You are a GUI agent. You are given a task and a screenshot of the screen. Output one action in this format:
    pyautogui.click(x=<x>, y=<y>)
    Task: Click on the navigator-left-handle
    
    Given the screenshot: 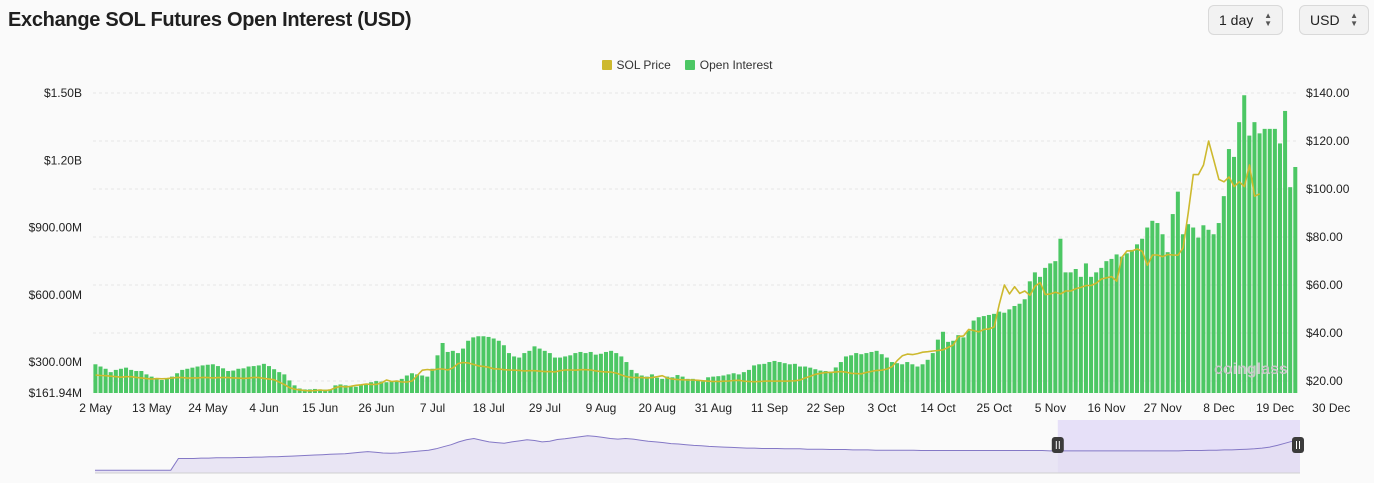 What is the action you would take?
    pyautogui.click(x=1057, y=445)
    